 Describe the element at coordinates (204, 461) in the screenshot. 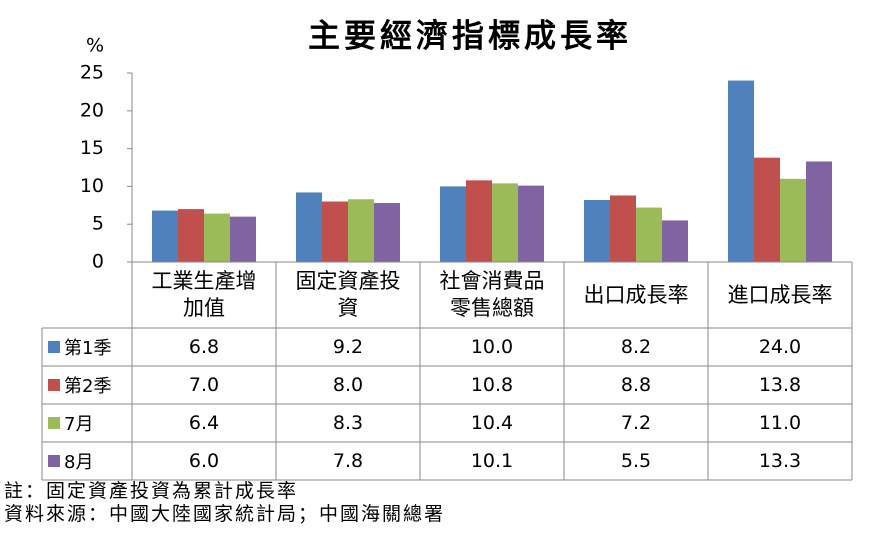

I see `table-cell: 6.0` at that location.